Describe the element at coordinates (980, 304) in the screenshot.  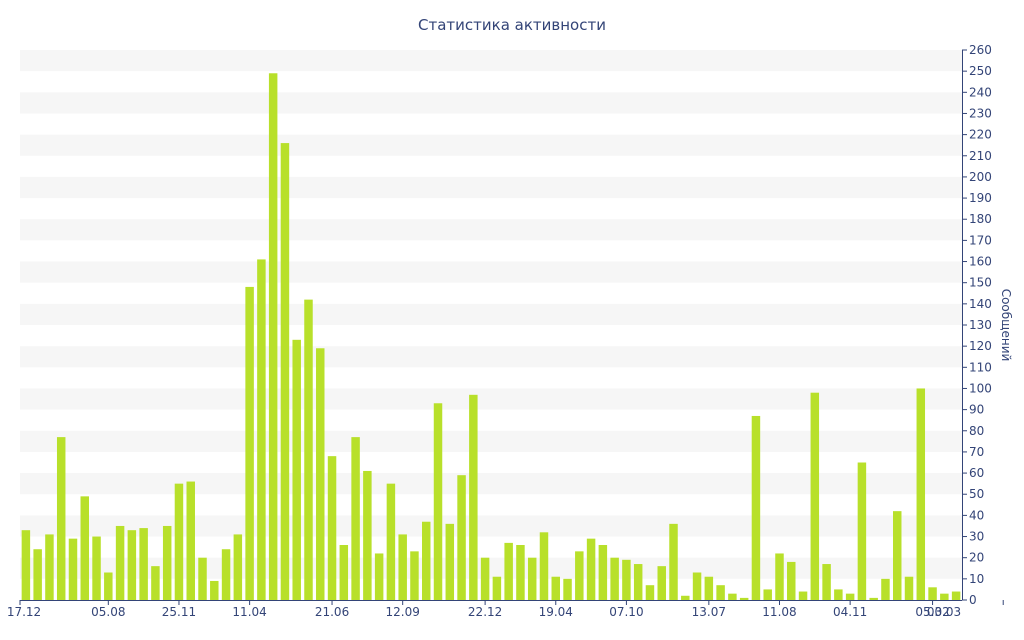
I see `y-tick-label: 140` at that location.